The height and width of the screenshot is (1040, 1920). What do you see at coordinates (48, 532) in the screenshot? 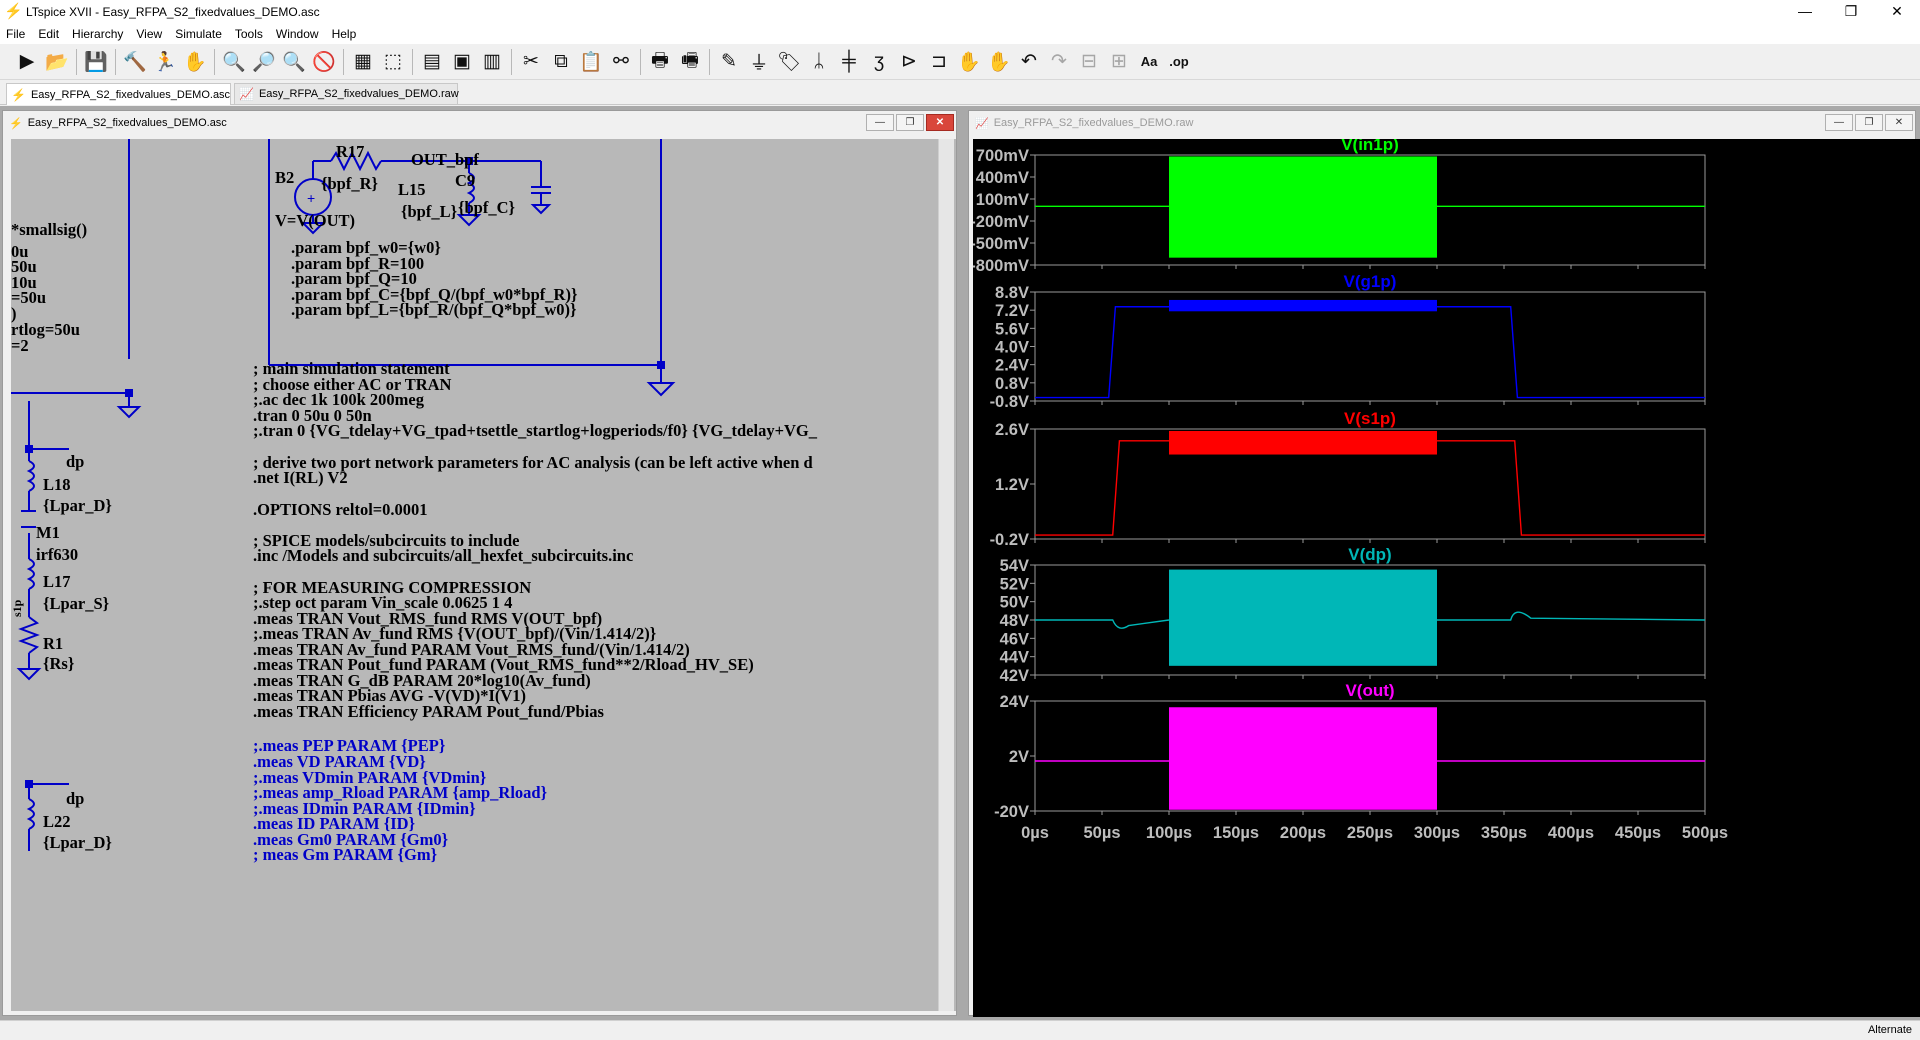
I see `schematic-text: M1` at bounding box center [48, 532].